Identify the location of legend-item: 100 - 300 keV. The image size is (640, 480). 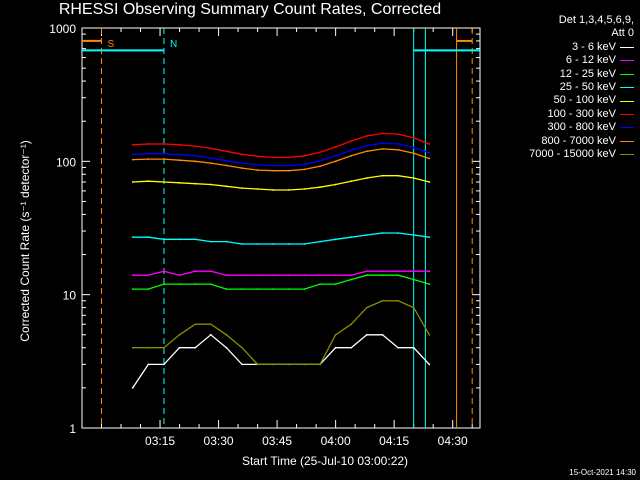
(581, 114).